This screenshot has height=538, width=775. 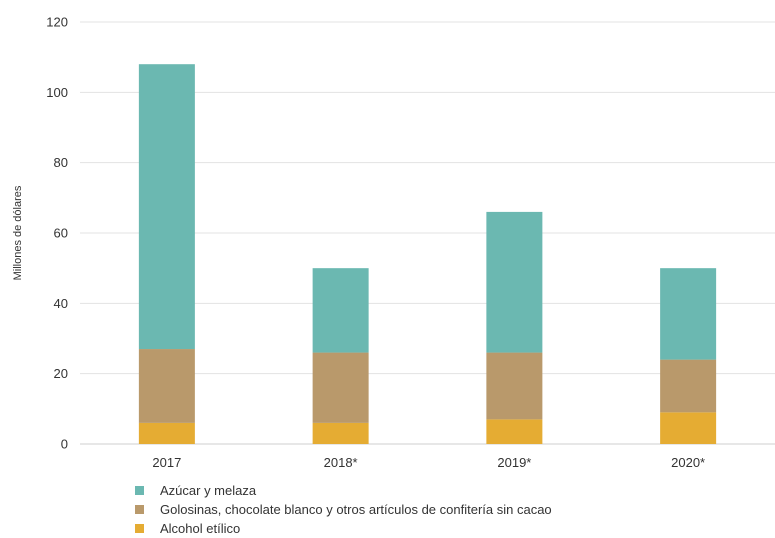 What do you see at coordinates (57, 92) in the screenshot?
I see `y-tick-label: 100` at bounding box center [57, 92].